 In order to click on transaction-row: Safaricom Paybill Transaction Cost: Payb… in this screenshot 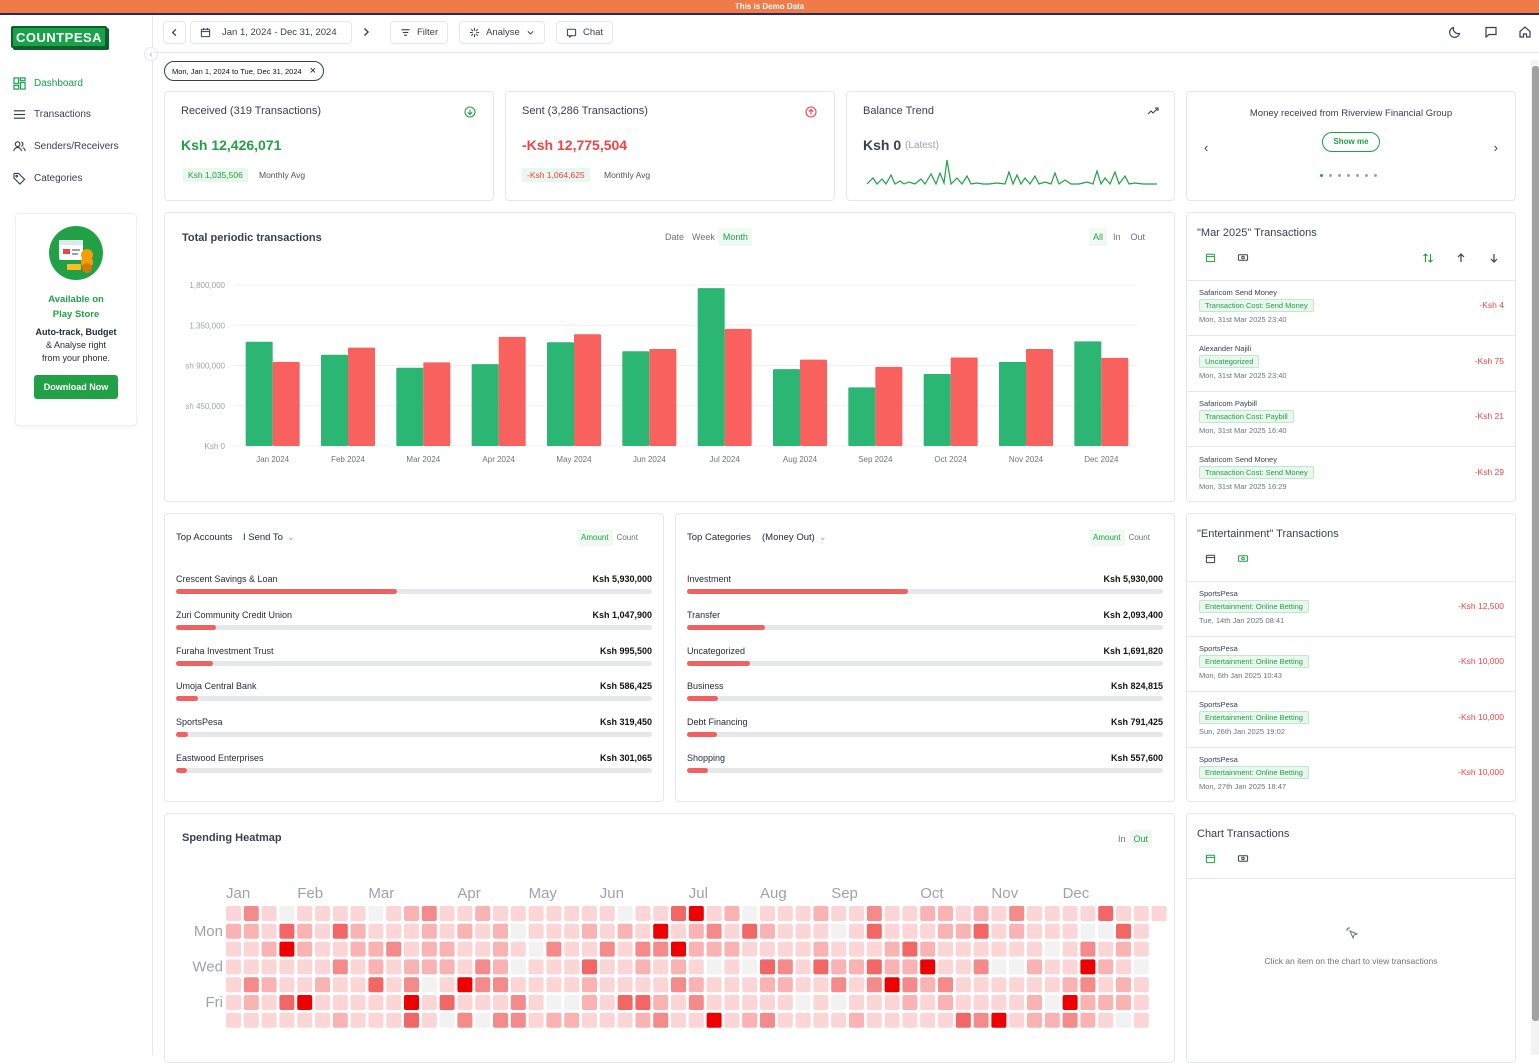, I will do `click(1351, 419)`.